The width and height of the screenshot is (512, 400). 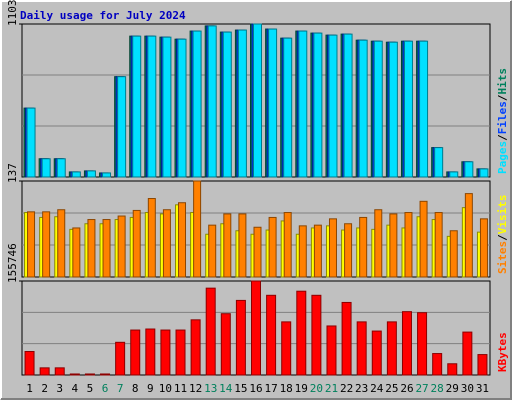 I want to click on x-tick-label: 17, so click(x=270, y=388).